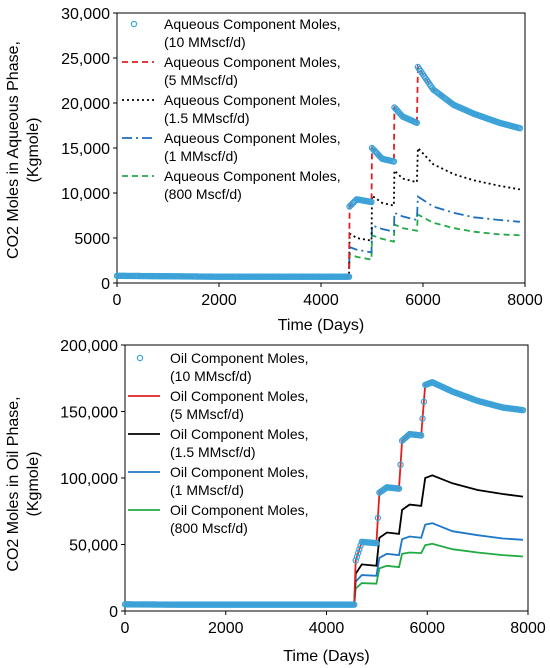 This screenshot has width=550, height=668. I want to click on y-axis-label-line: CO2 Moles in Aqueous Phase,, so click(13, 150).